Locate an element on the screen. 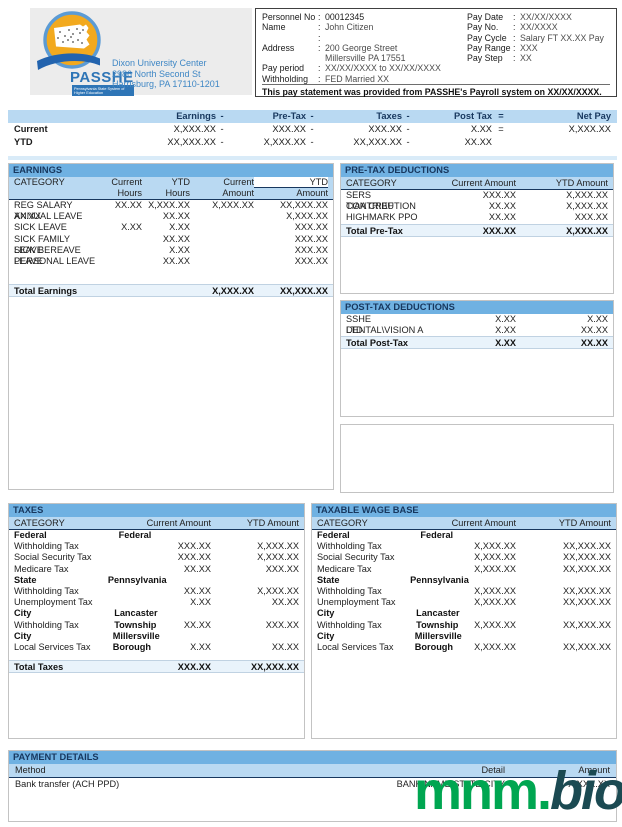  payment-amount: X,XXX.XX is located at coordinates (589, 784).